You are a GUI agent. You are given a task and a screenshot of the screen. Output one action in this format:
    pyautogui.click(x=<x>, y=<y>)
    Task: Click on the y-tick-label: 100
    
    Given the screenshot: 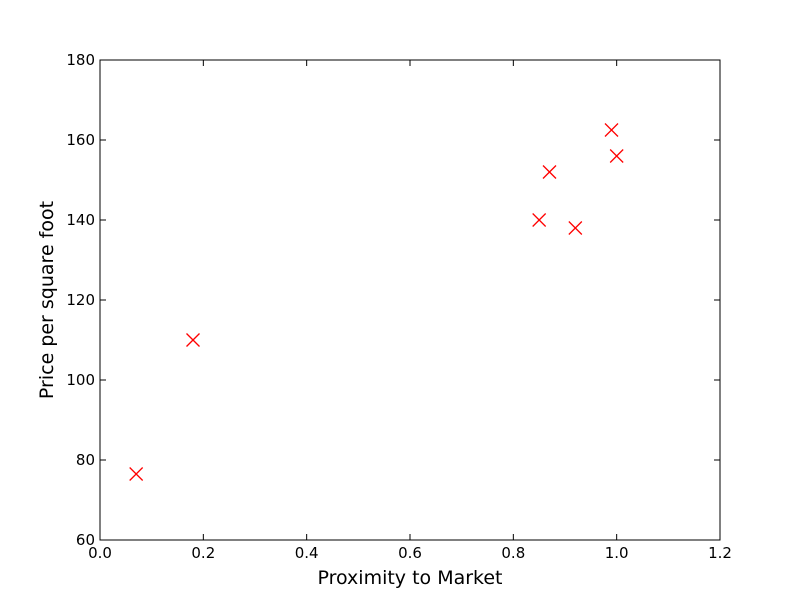 What is the action you would take?
    pyautogui.click(x=80, y=380)
    